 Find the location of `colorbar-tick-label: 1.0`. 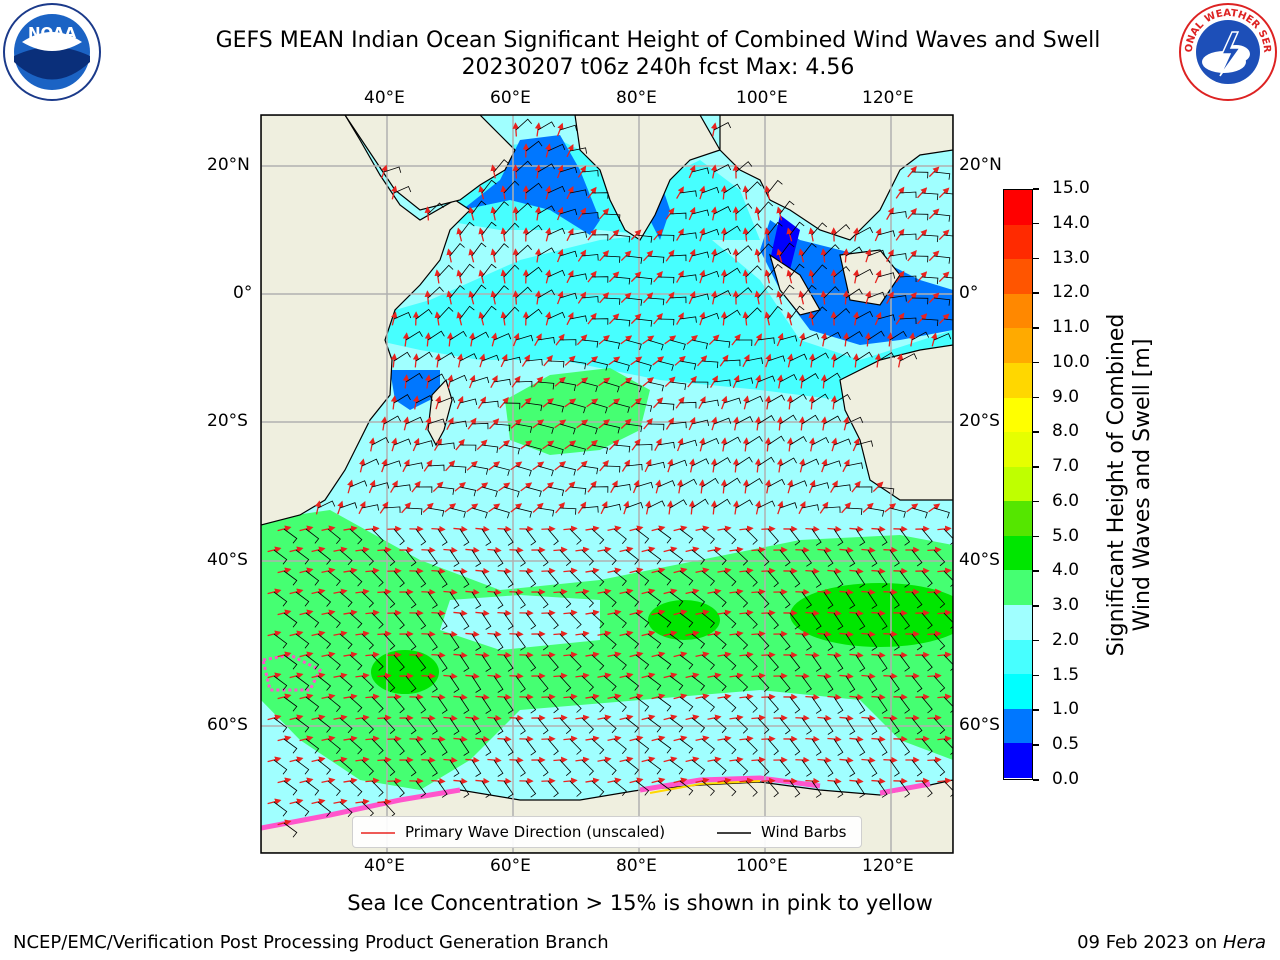

colorbar-tick-label: 1.0 is located at coordinates (1066, 709).